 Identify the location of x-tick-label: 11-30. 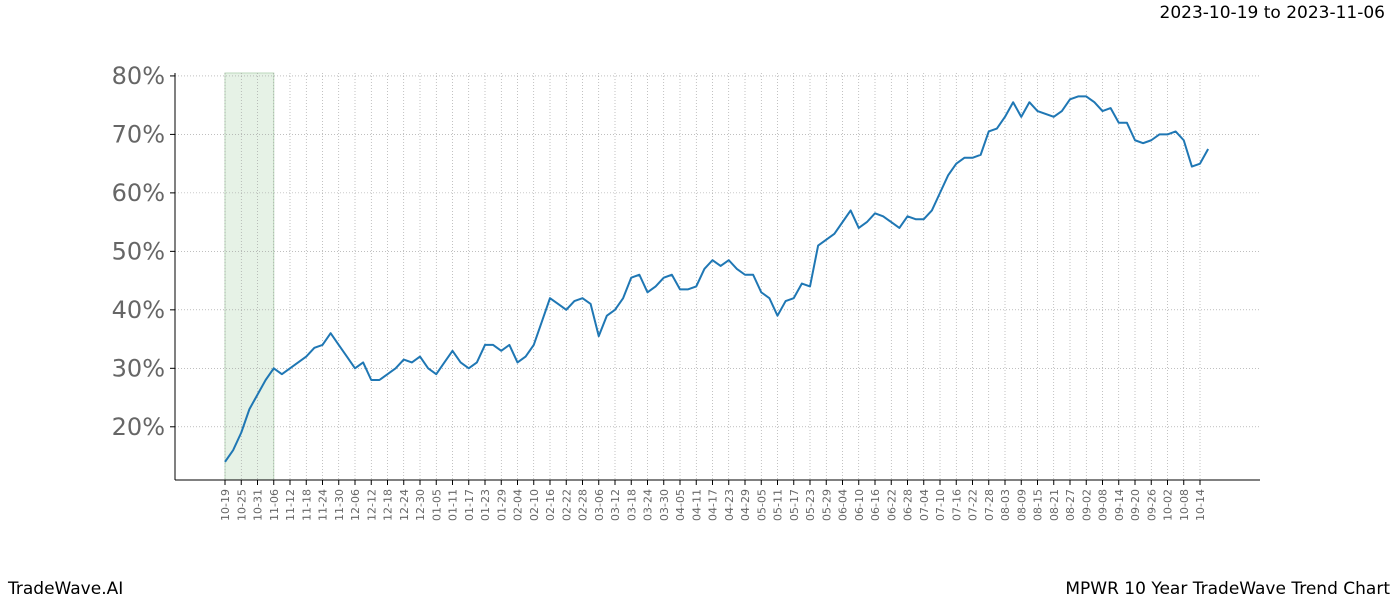
(339, 505).